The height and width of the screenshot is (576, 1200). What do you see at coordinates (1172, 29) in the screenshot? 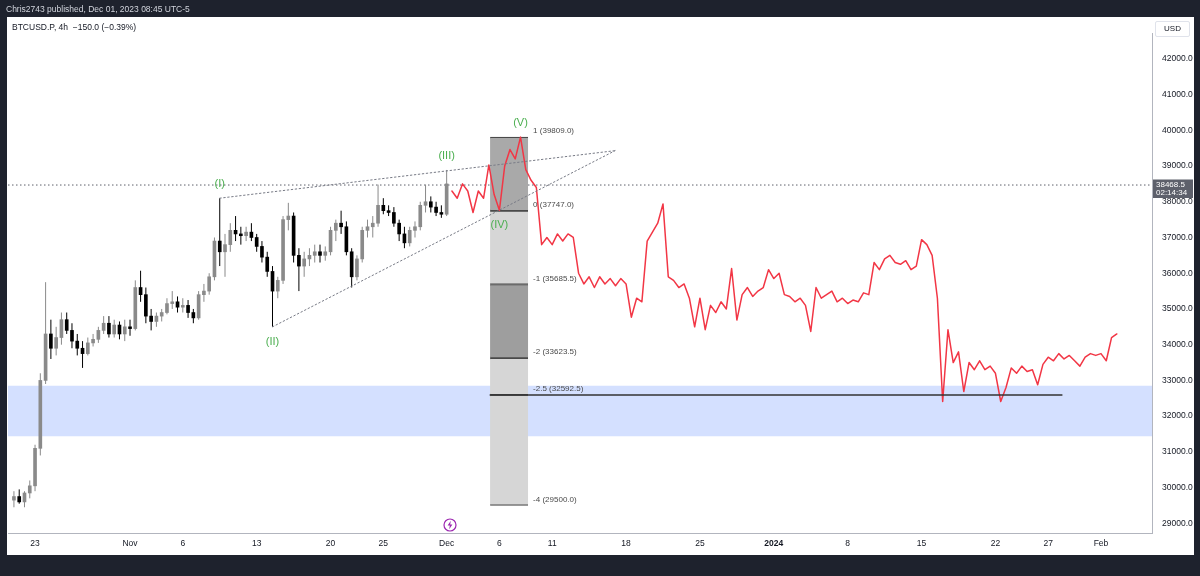
I see `y-axis-title: USD` at bounding box center [1172, 29].